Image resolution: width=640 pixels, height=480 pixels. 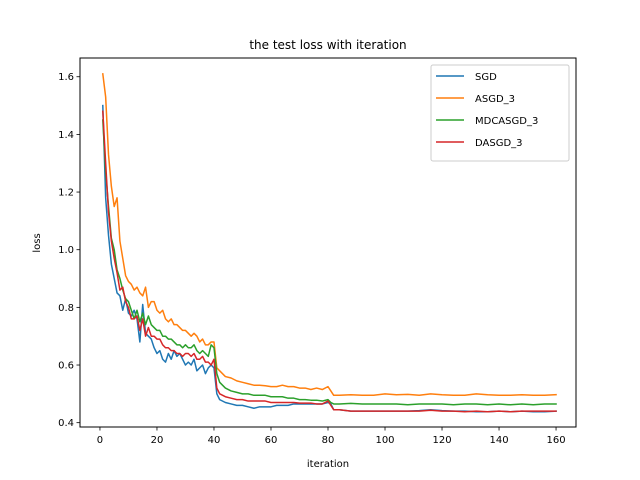 What do you see at coordinates (486, 77) in the screenshot?
I see `legend-label: SGD` at bounding box center [486, 77].